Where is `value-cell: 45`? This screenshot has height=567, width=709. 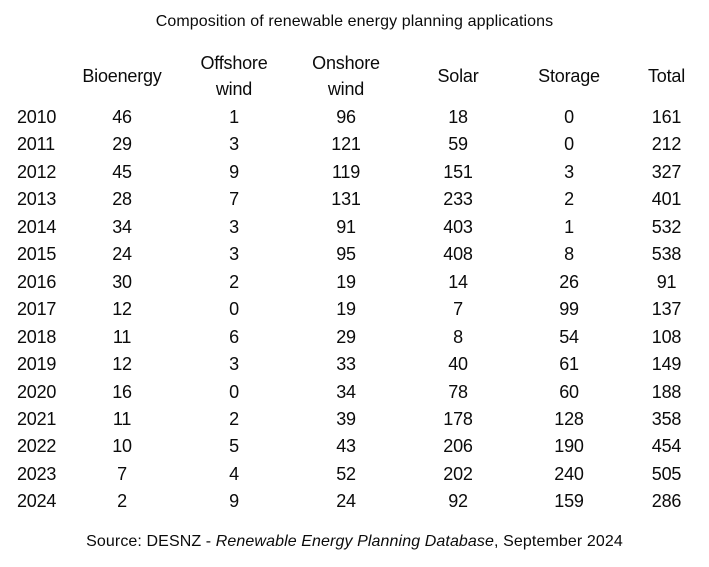 value-cell: 45 is located at coordinates (122, 171).